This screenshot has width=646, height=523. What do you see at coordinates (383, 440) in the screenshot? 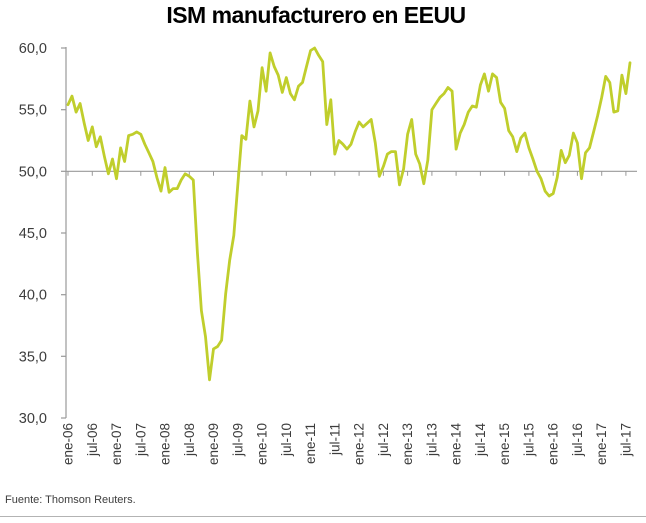
I see `x-tick-label: jul-12` at bounding box center [383, 440].